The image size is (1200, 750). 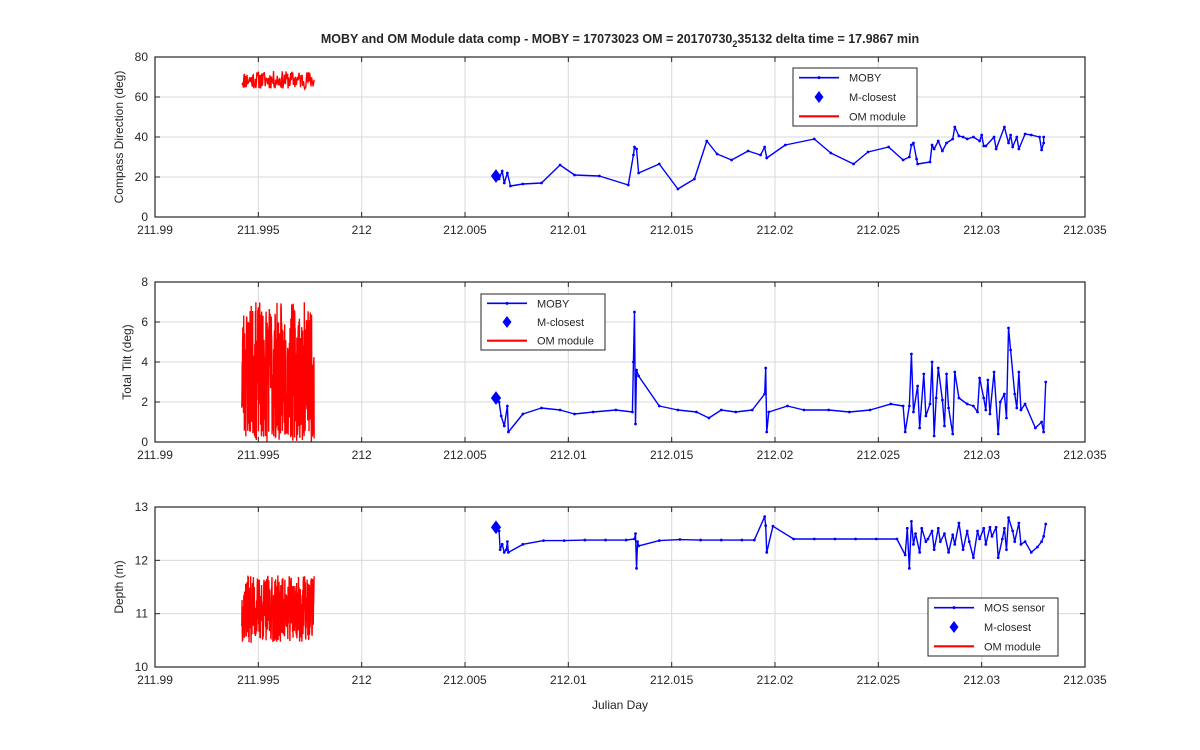 I want to click on y-tick-label: 4, so click(x=144, y=362).